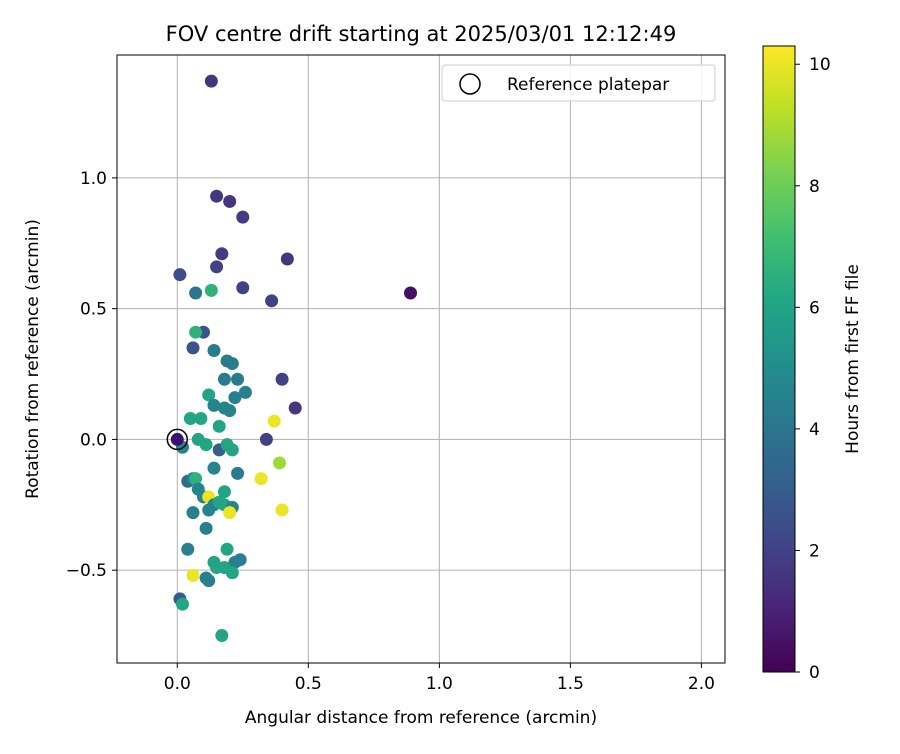 The width and height of the screenshot is (900, 754). What do you see at coordinates (93, 310) in the screenshot?
I see `y-tick-label: 0.5` at bounding box center [93, 310].